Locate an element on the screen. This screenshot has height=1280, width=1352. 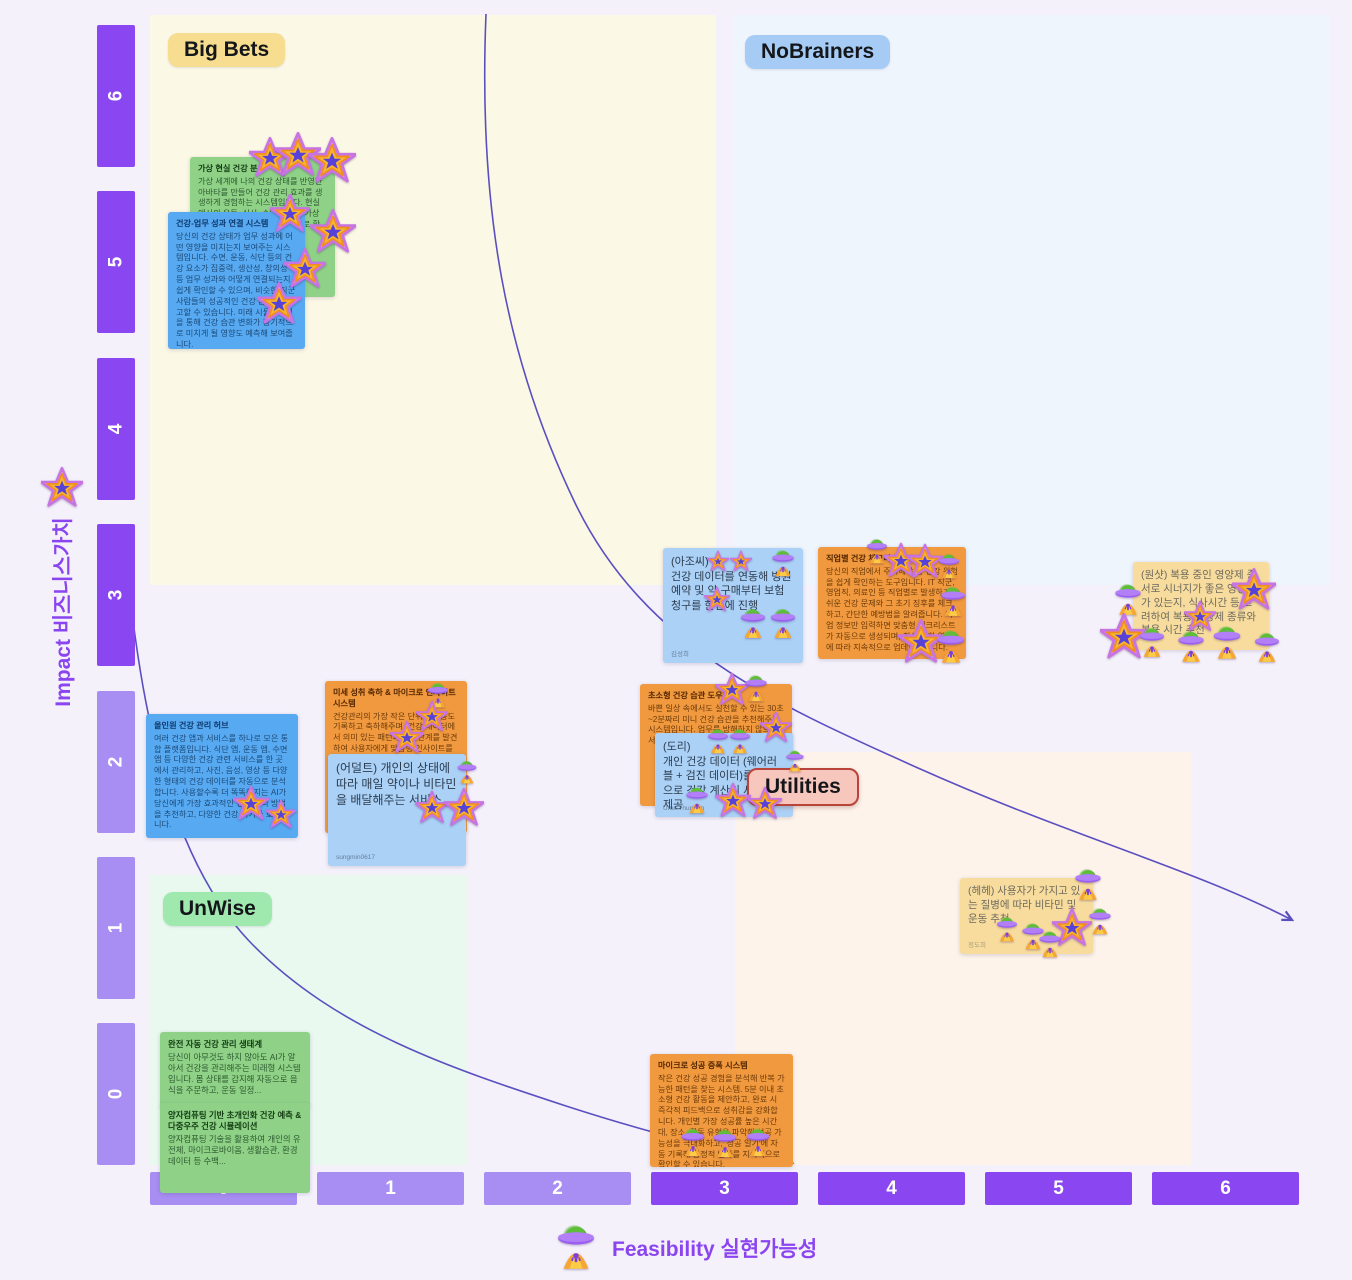
y-tick-2: 2 is located at coordinates (116, 761).